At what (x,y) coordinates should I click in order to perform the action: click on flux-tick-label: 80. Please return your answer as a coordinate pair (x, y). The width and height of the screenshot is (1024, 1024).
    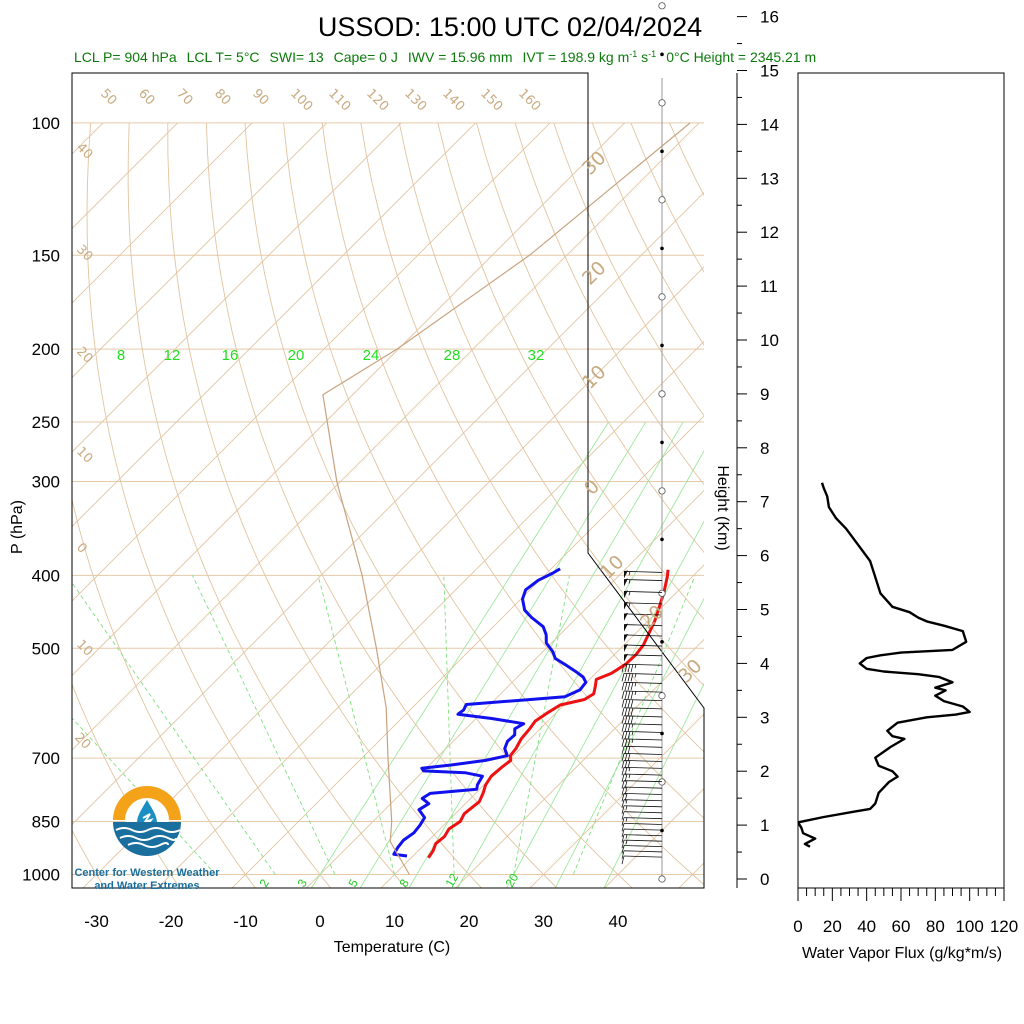
    Looking at the image, I should click on (935, 926).